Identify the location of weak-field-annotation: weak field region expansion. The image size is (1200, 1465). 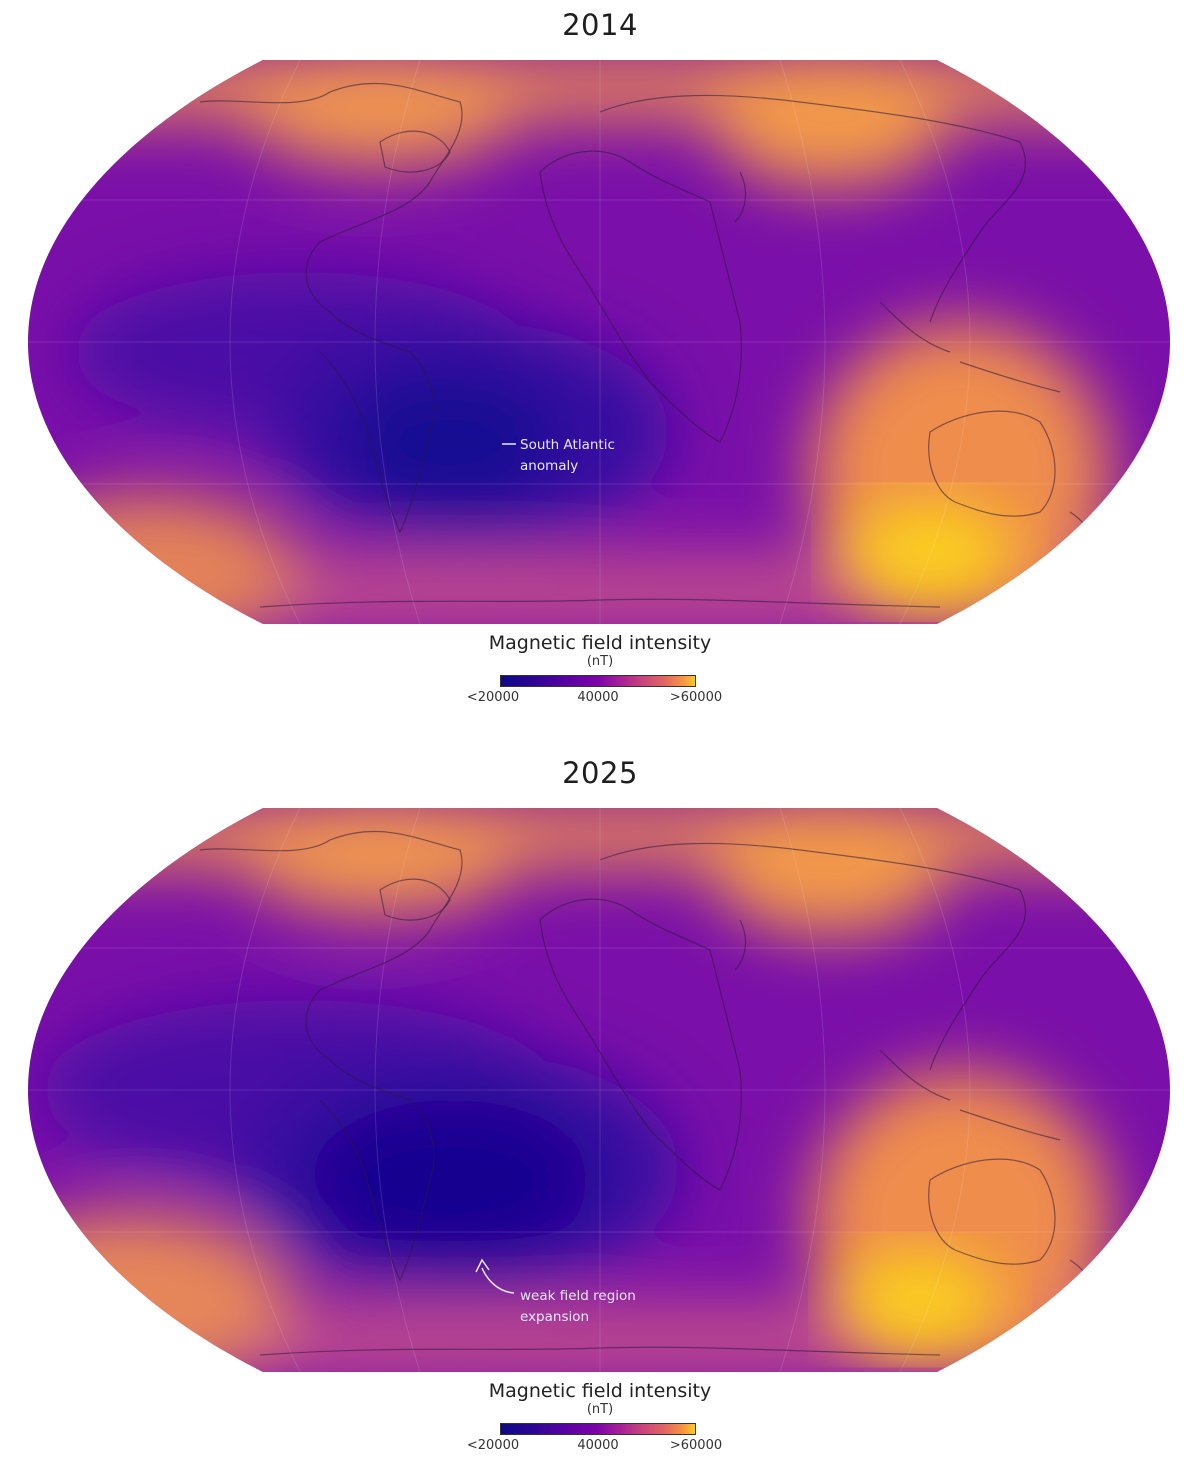
(555, 1291).